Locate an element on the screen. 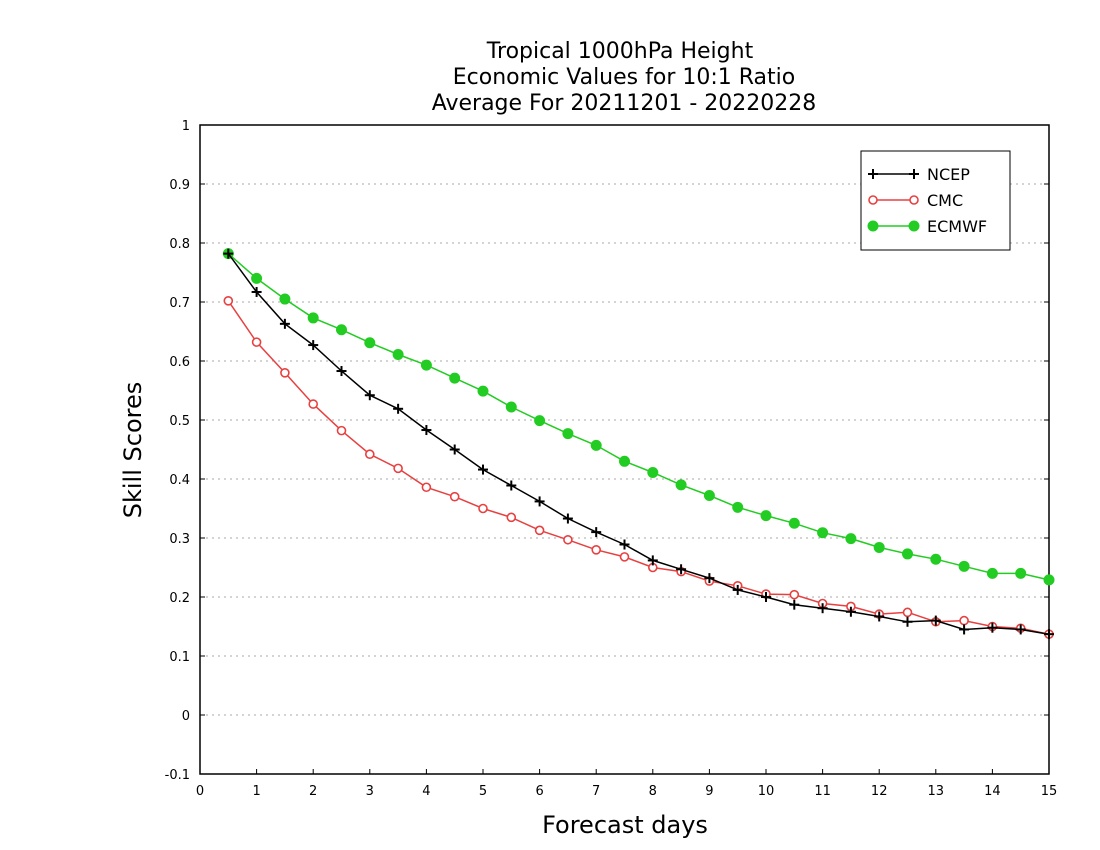  y-tick-label: 0.6 is located at coordinates (179, 362).